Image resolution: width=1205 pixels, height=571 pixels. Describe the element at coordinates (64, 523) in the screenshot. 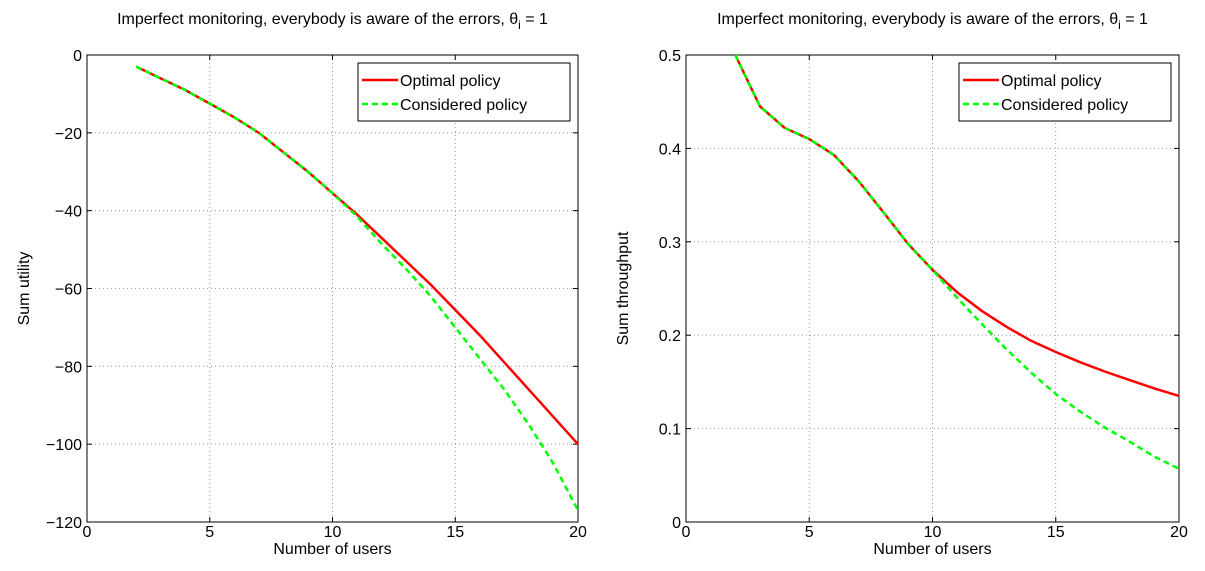

I see `y-tick-label: −120` at that location.